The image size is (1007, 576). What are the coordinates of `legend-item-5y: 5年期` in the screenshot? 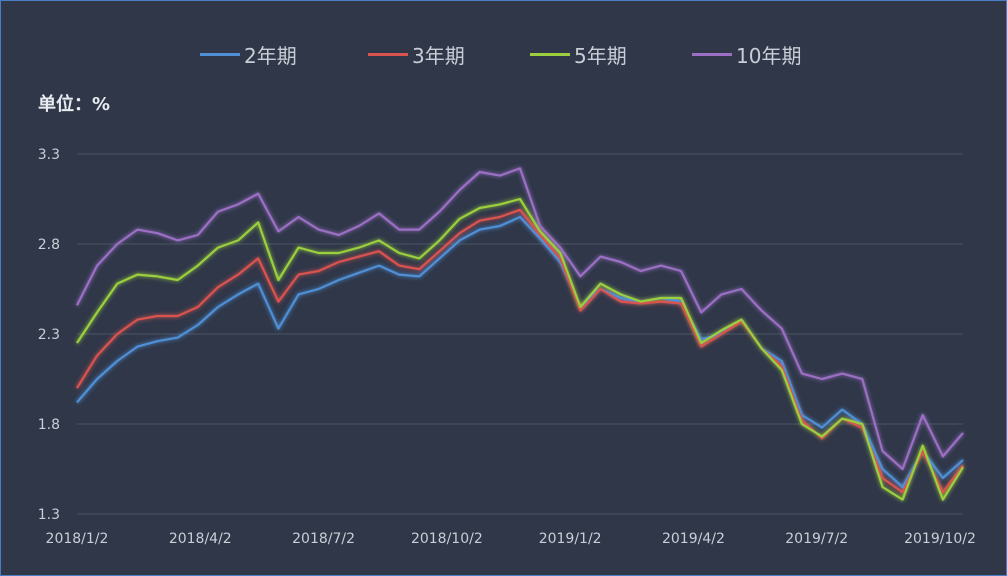 It's located at (578, 54).